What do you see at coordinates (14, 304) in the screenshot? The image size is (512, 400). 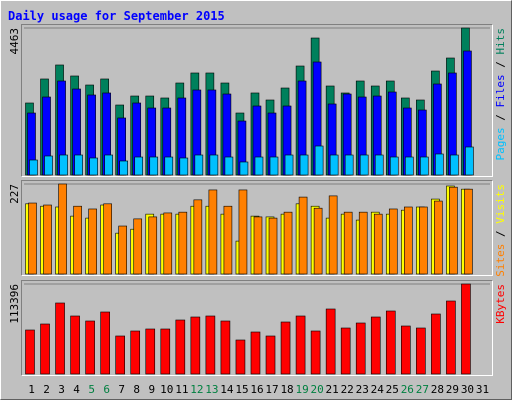 I see `y-tick-label: 113396` at bounding box center [14, 304].